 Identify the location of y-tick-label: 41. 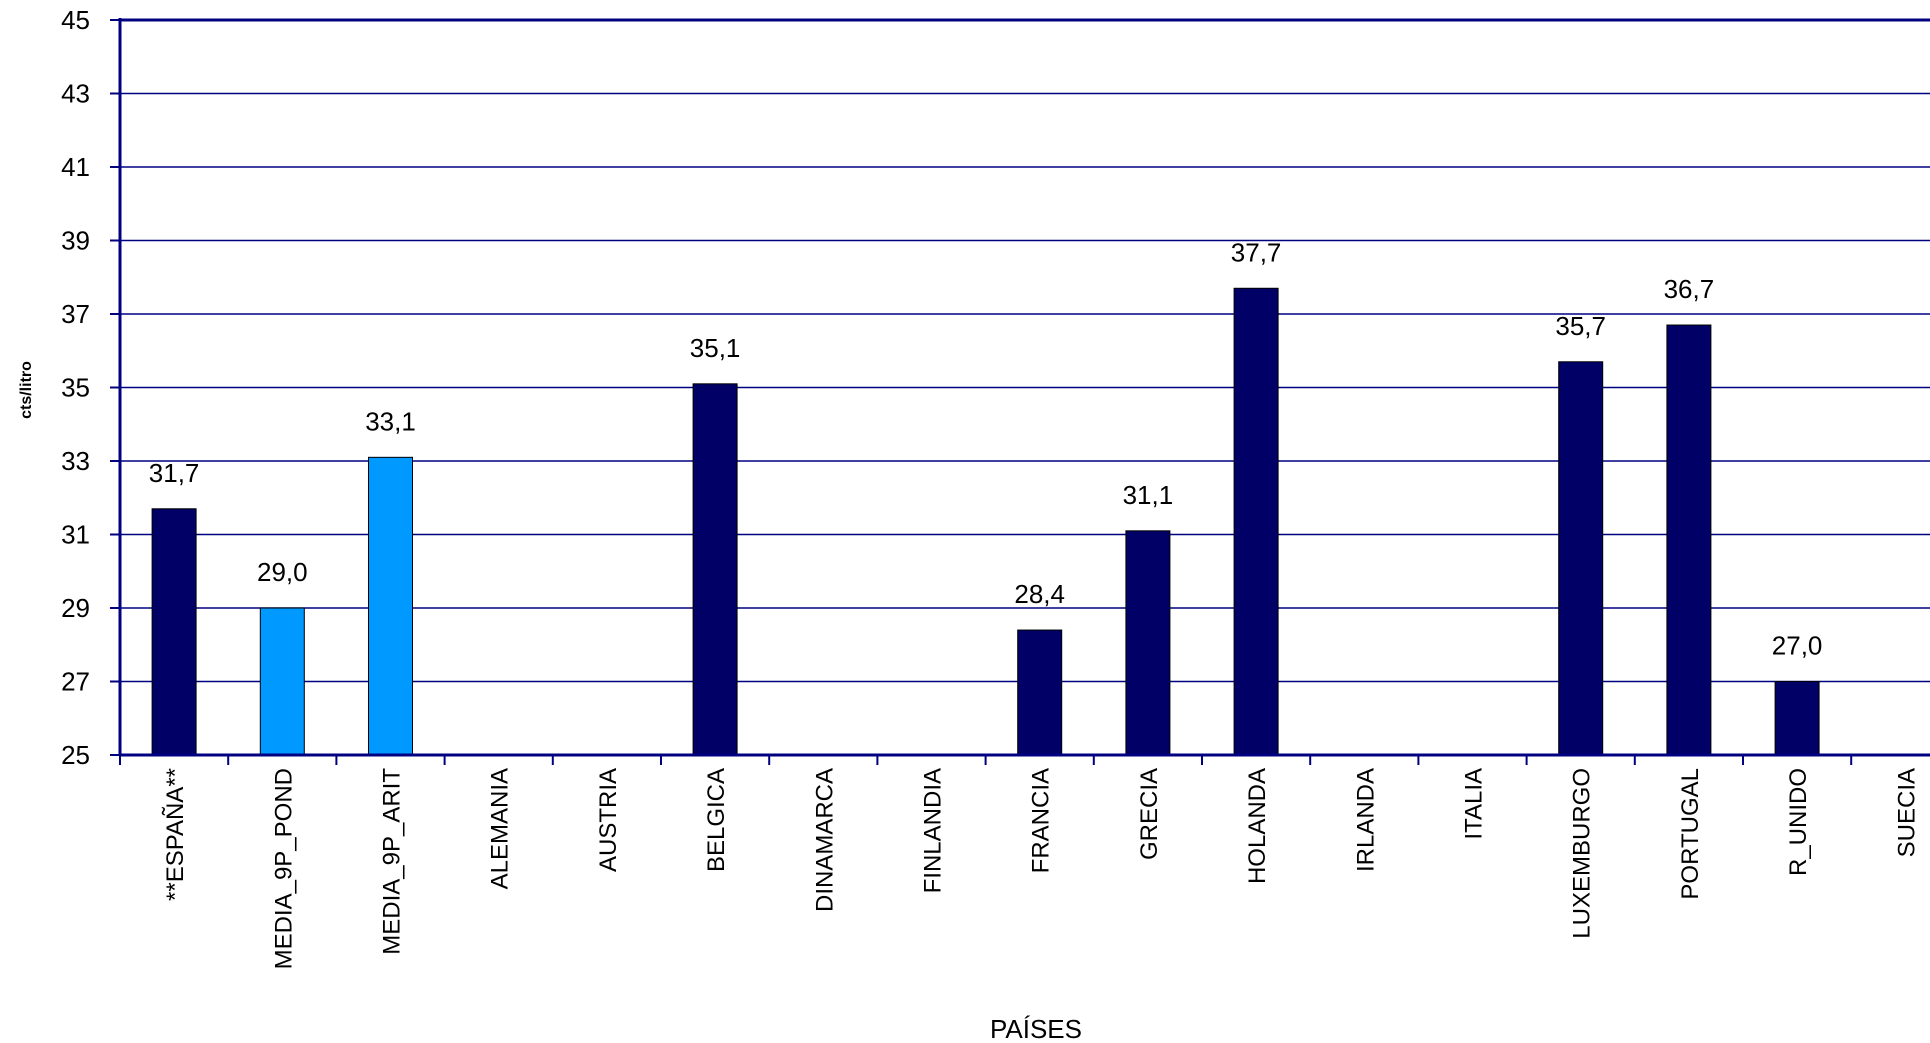
(75, 167).